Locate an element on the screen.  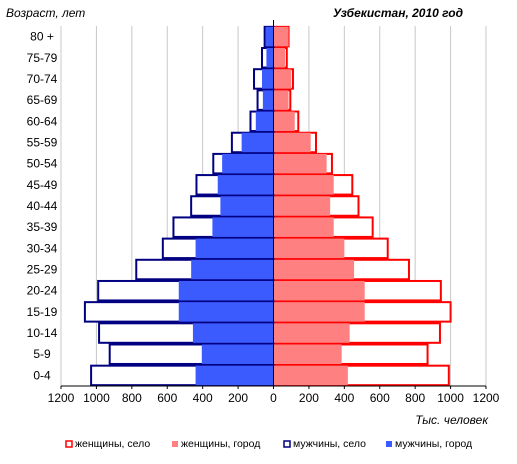
y-tick-label: 10-14 is located at coordinates (42, 333).